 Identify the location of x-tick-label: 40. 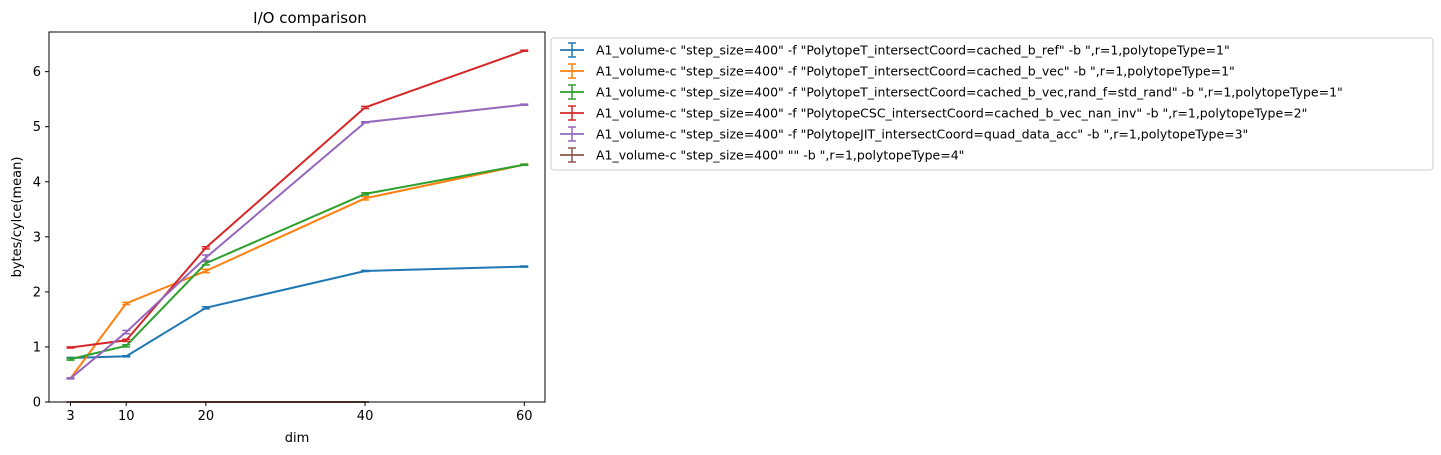
(365, 416).